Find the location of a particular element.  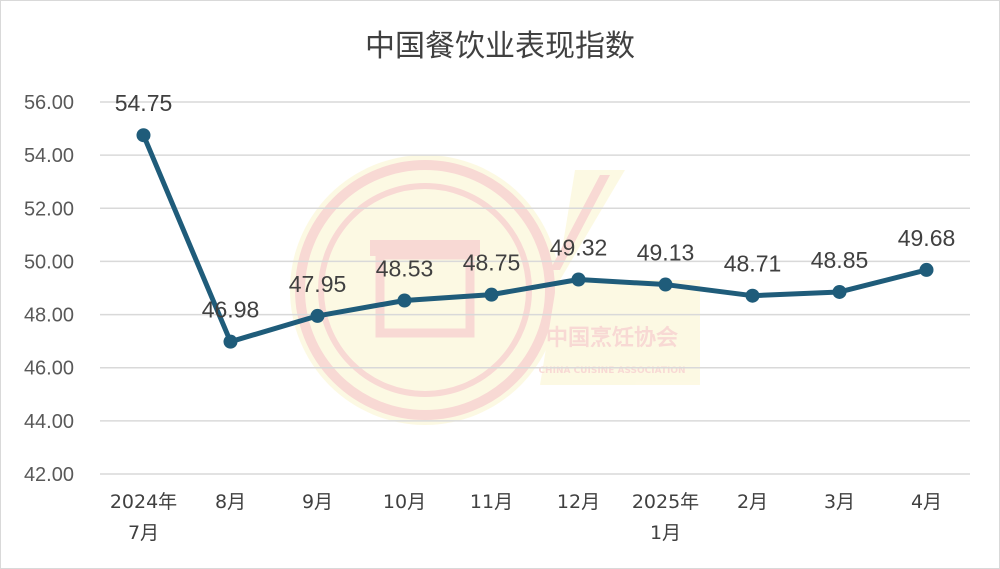

data-label: 47.95 is located at coordinates (318, 284).